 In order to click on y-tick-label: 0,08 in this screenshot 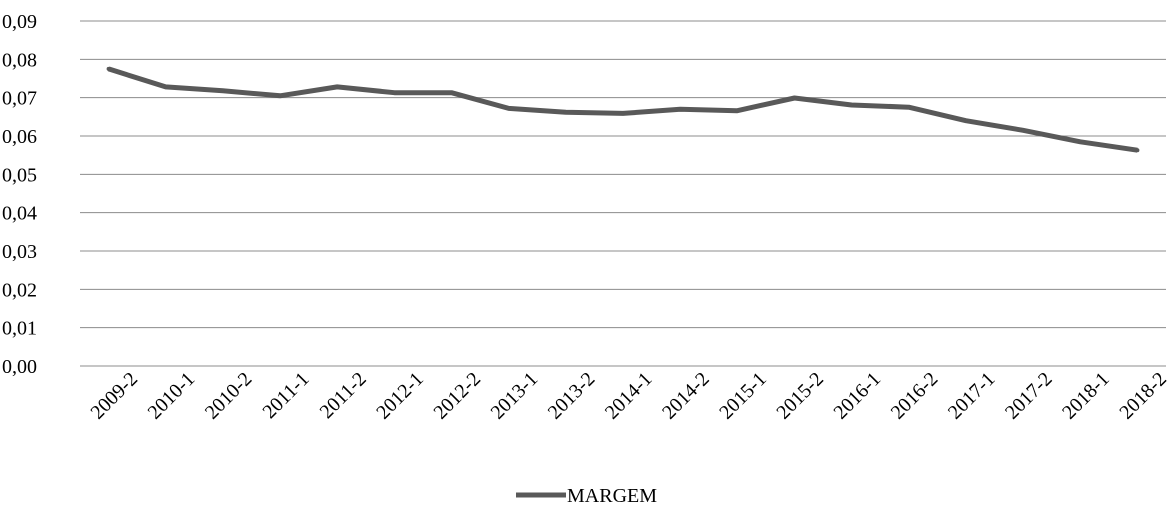, I will do `click(19, 60)`.